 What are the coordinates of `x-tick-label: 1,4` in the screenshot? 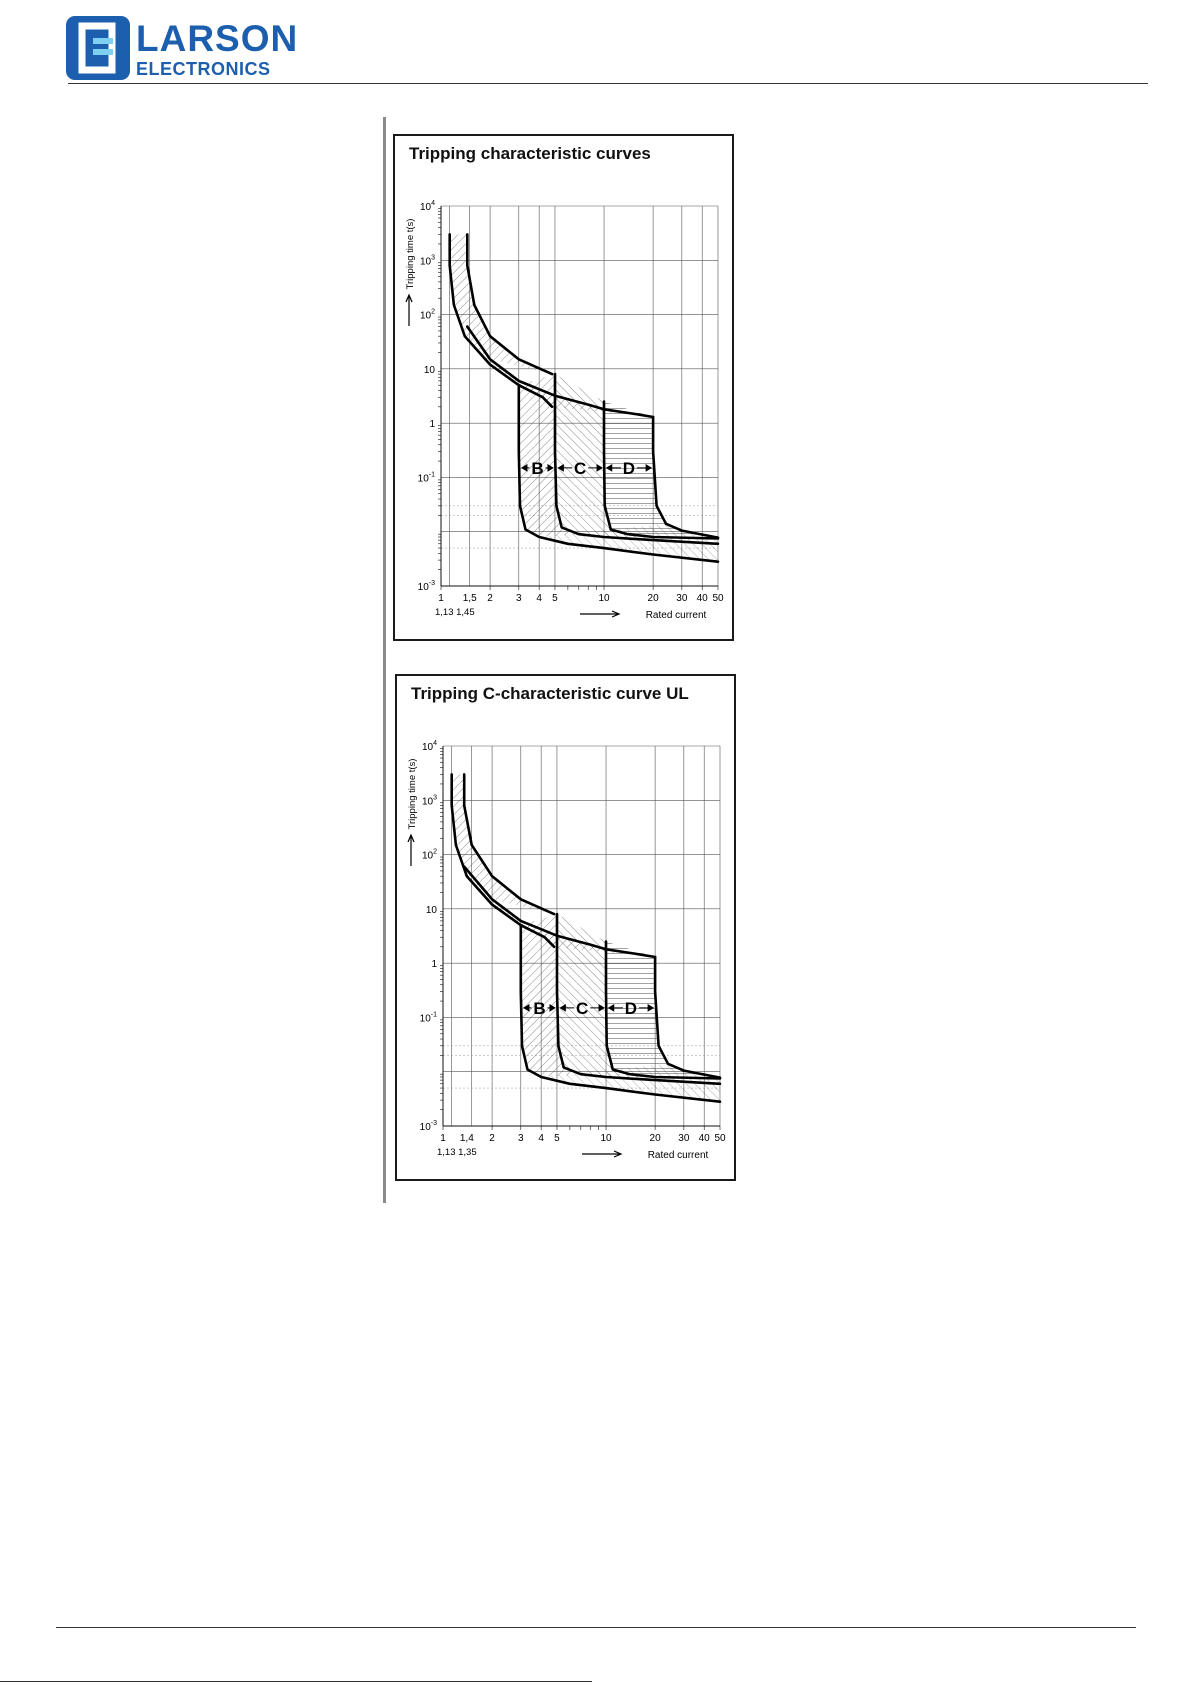 It's located at (467, 1138).